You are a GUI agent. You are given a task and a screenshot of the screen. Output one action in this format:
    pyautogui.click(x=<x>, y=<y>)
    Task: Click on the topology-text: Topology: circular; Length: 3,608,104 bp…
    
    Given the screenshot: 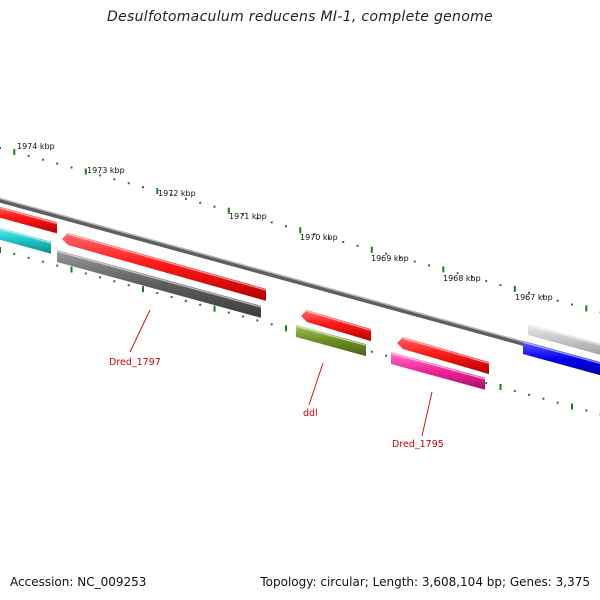 What is the action you would take?
    pyautogui.click(x=425, y=582)
    